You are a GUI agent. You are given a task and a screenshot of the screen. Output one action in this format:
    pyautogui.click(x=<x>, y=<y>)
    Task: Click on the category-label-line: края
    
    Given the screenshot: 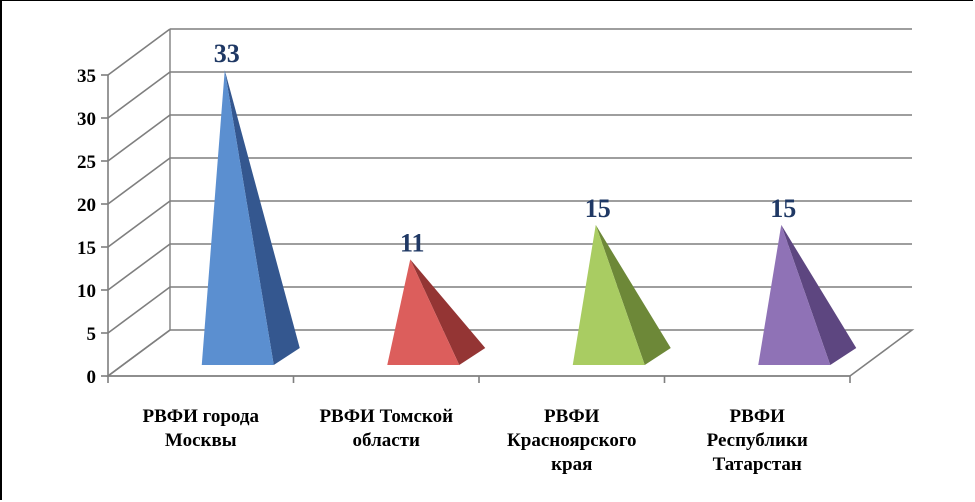 What is the action you would take?
    pyautogui.click(x=571, y=464)
    